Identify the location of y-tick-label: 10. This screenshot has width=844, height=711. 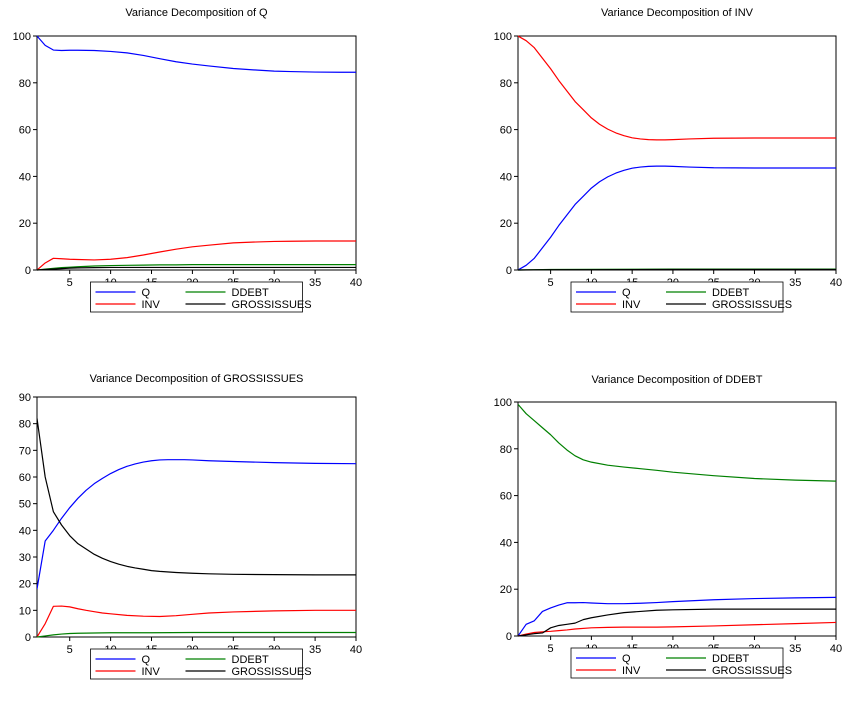
(25, 611).